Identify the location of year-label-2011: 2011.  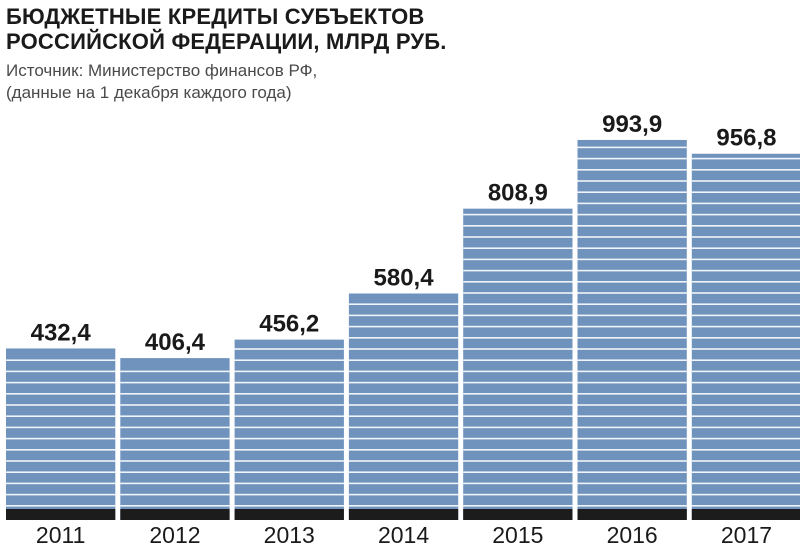
(60, 535).